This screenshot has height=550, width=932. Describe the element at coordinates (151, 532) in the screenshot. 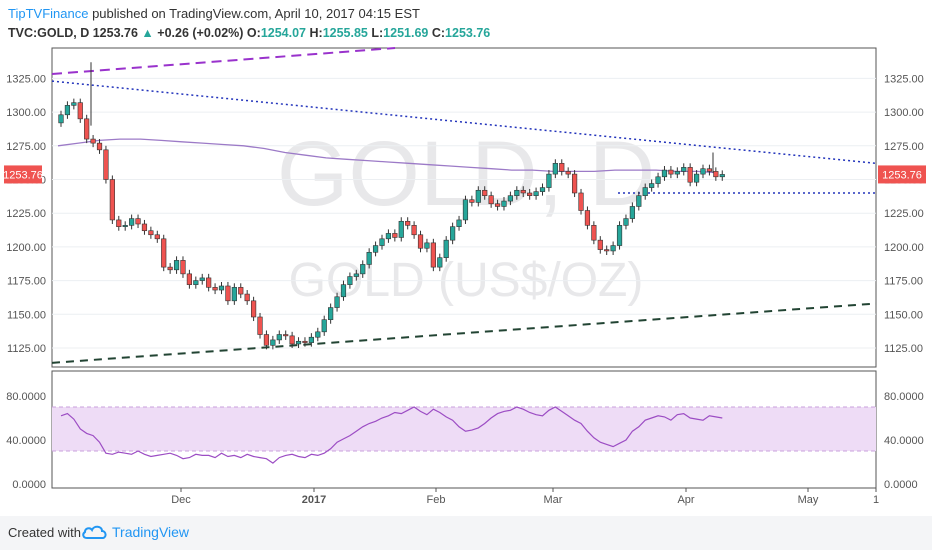

I see `tradingview-brand: TradingView` at that location.